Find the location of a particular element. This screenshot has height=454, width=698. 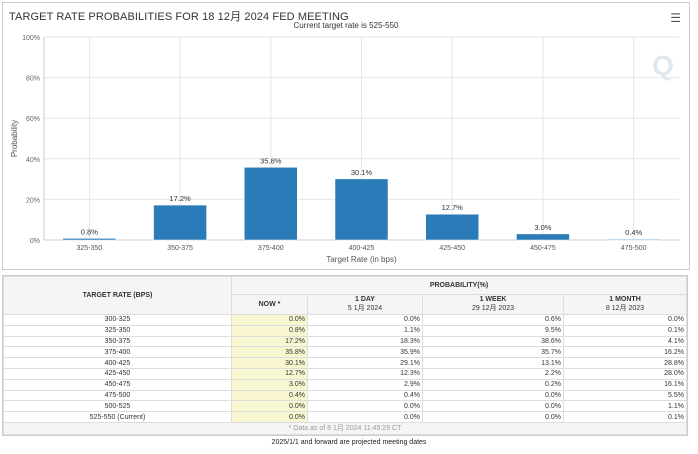

column-date: 29 12月 2023 is located at coordinates (493, 308).